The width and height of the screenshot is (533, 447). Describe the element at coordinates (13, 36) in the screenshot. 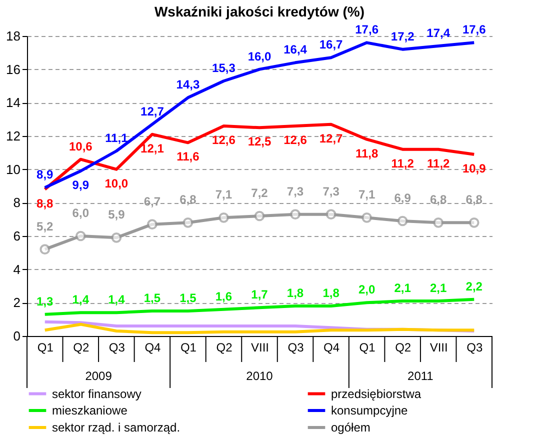

I see `y-tick-label: 18` at that location.